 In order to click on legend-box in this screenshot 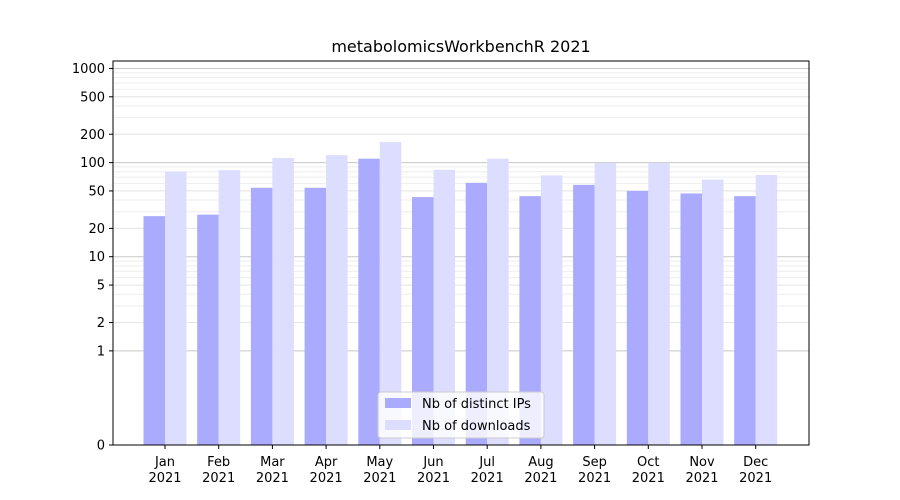, I will do `click(461, 415)`.